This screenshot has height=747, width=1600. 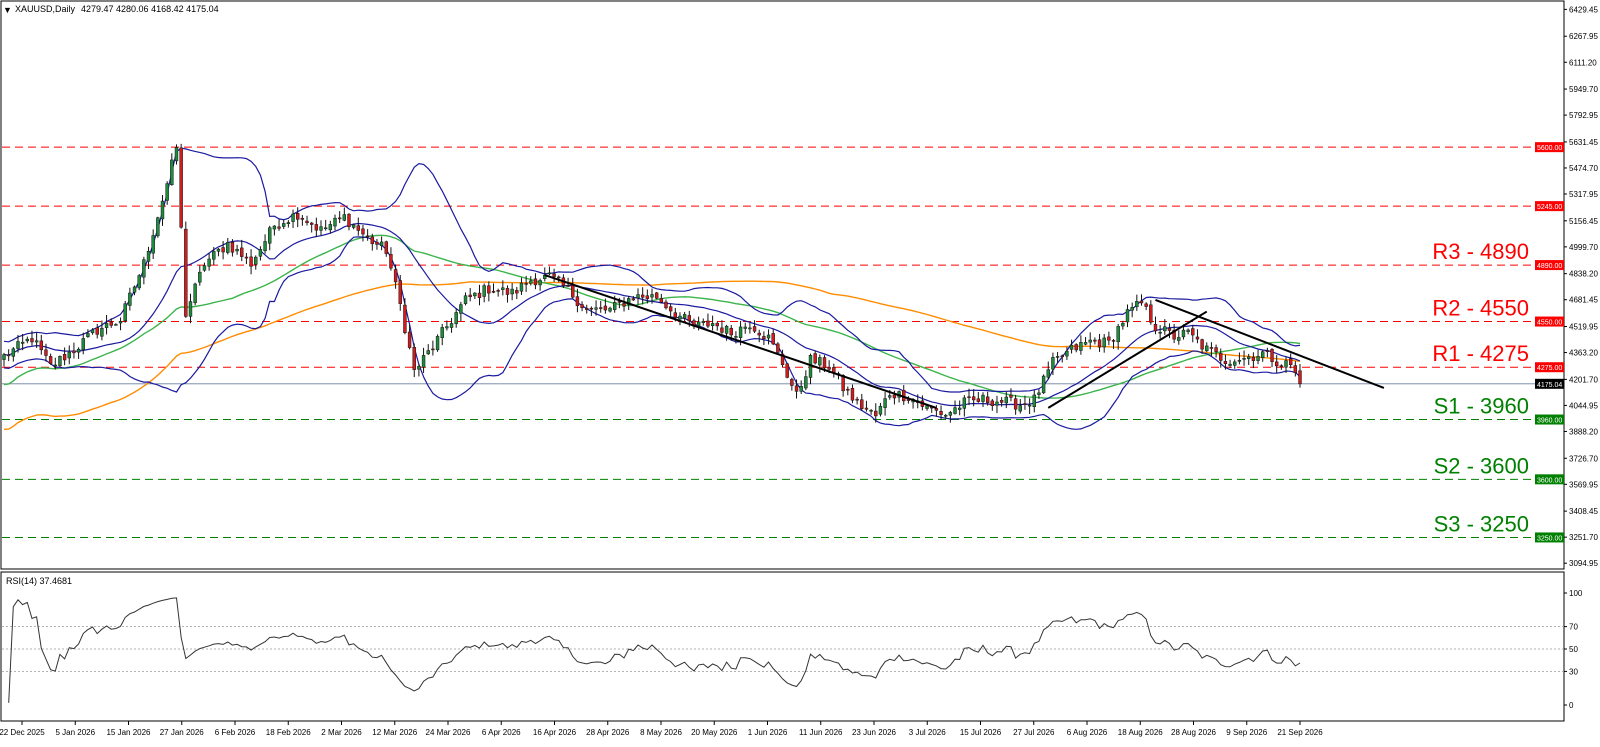 I want to click on price-tick-label: 4519.95, so click(x=1583, y=327).